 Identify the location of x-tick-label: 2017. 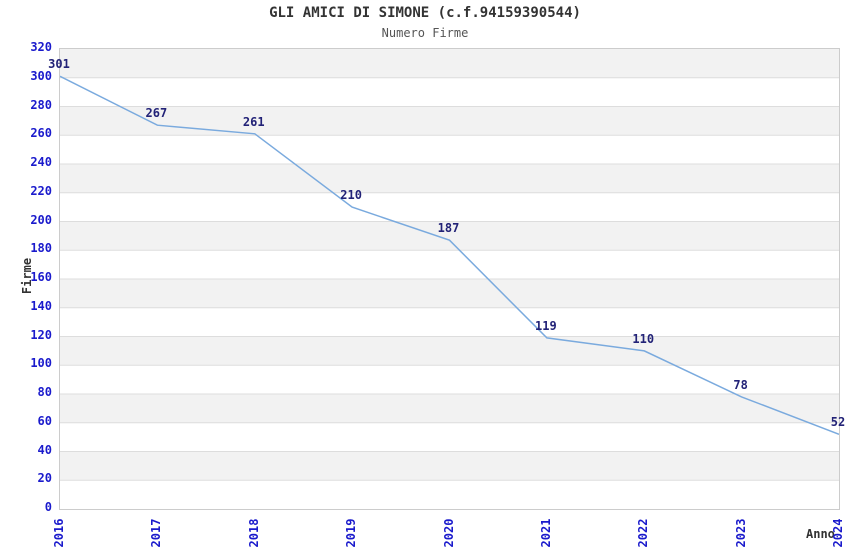
(156, 533).